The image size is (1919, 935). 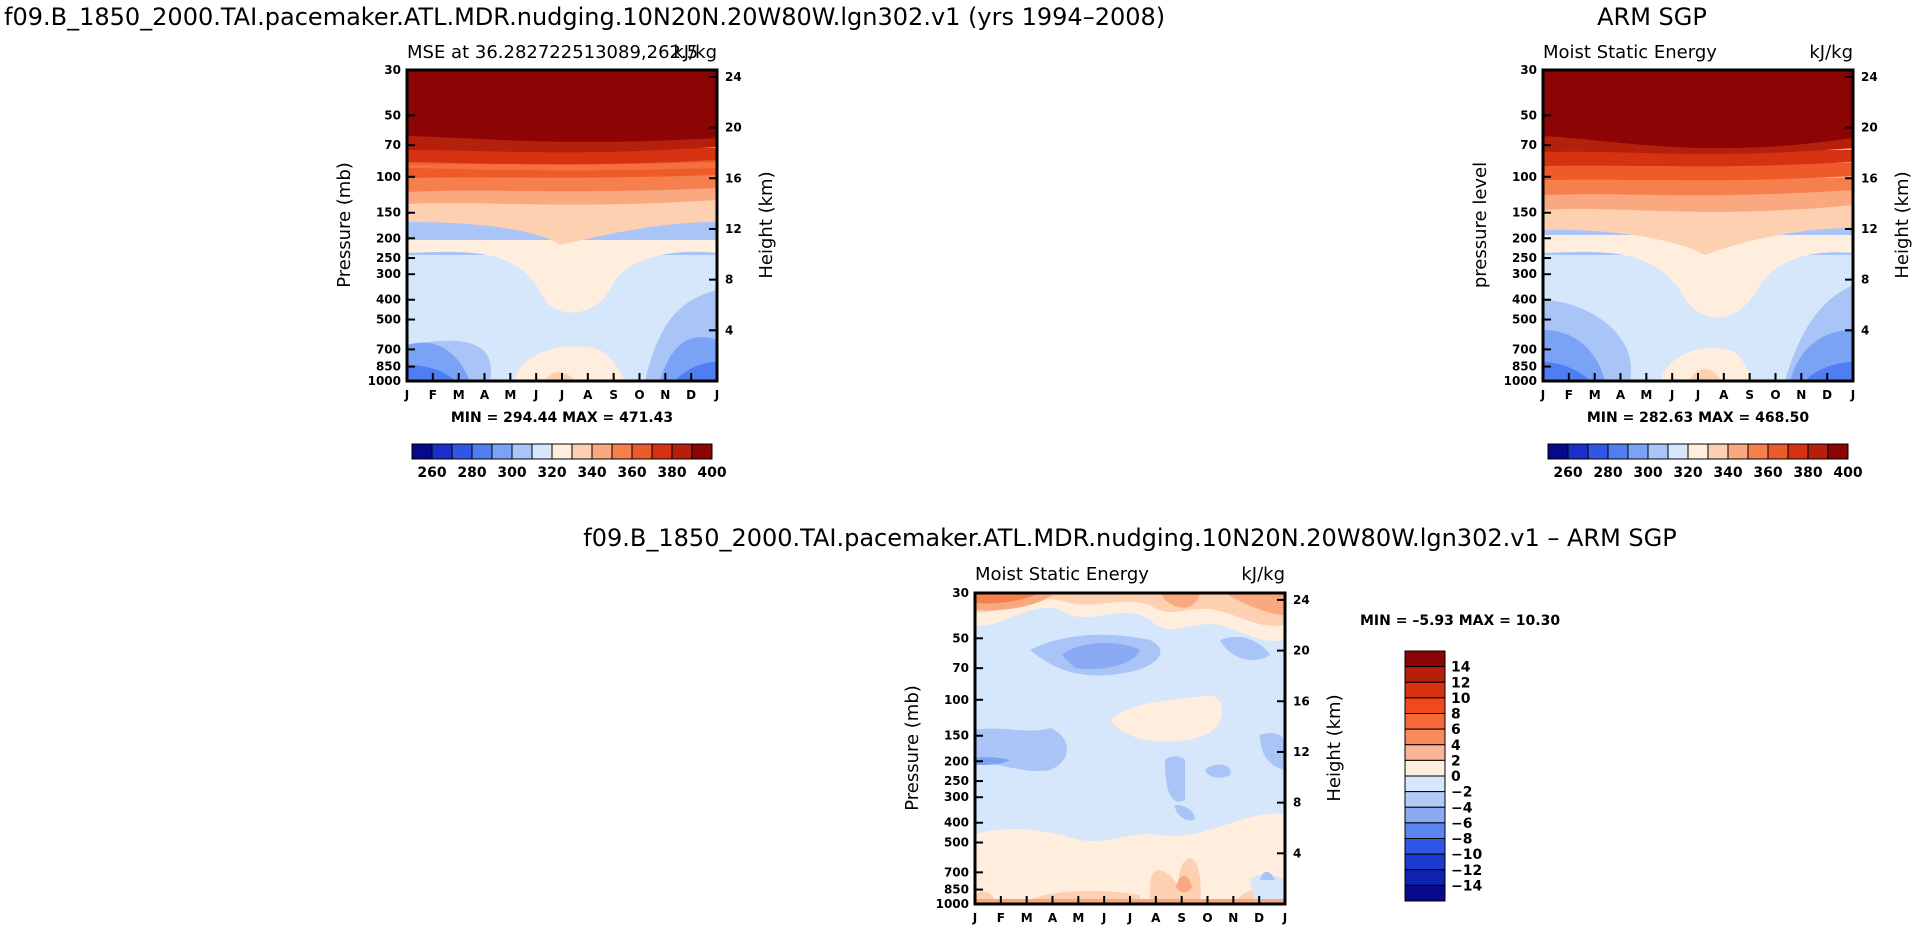 I want to click on colorbar-label: 400, so click(x=1847, y=473).